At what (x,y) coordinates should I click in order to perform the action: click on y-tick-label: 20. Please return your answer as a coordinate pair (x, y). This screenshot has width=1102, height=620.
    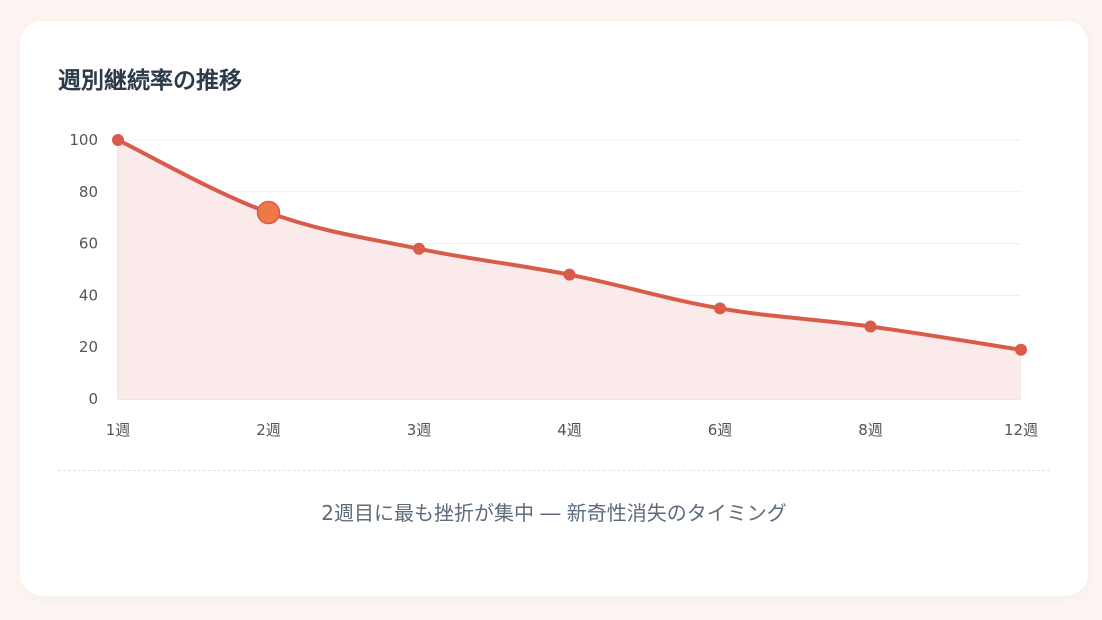
    Looking at the image, I should click on (88, 347).